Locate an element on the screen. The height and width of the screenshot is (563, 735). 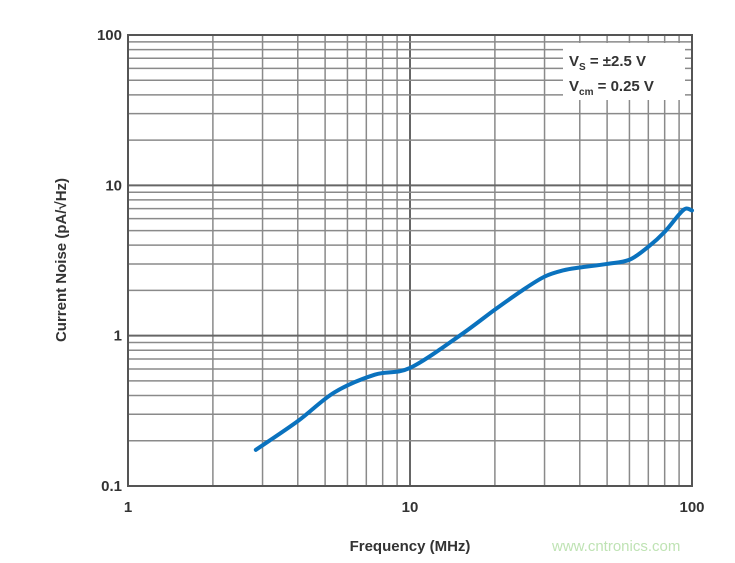
y-tick-label: 10 is located at coordinates (113, 185).